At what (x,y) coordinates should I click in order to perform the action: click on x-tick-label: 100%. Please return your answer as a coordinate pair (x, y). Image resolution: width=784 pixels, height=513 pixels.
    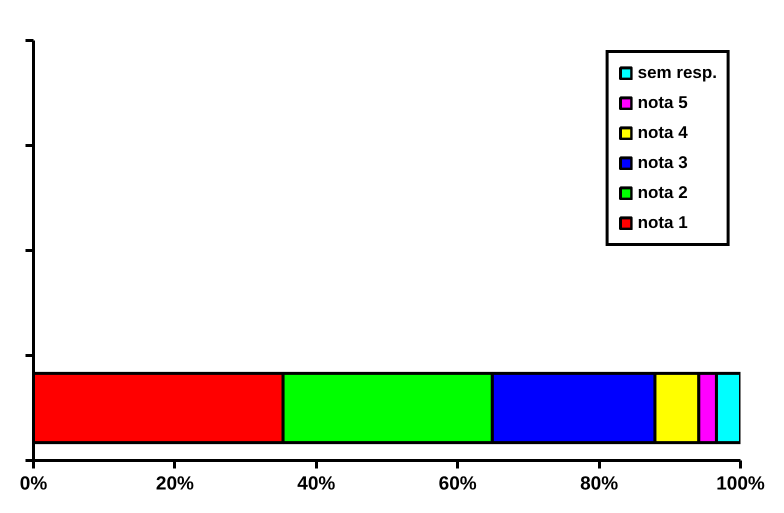
    Looking at the image, I should click on (740, 484).